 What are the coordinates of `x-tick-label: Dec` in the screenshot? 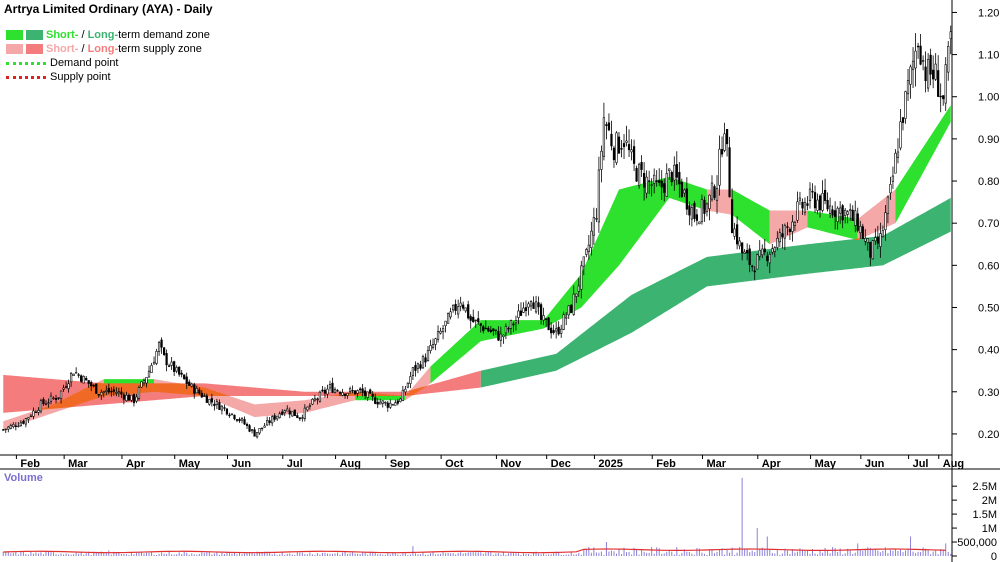 It's located at (561, 464).